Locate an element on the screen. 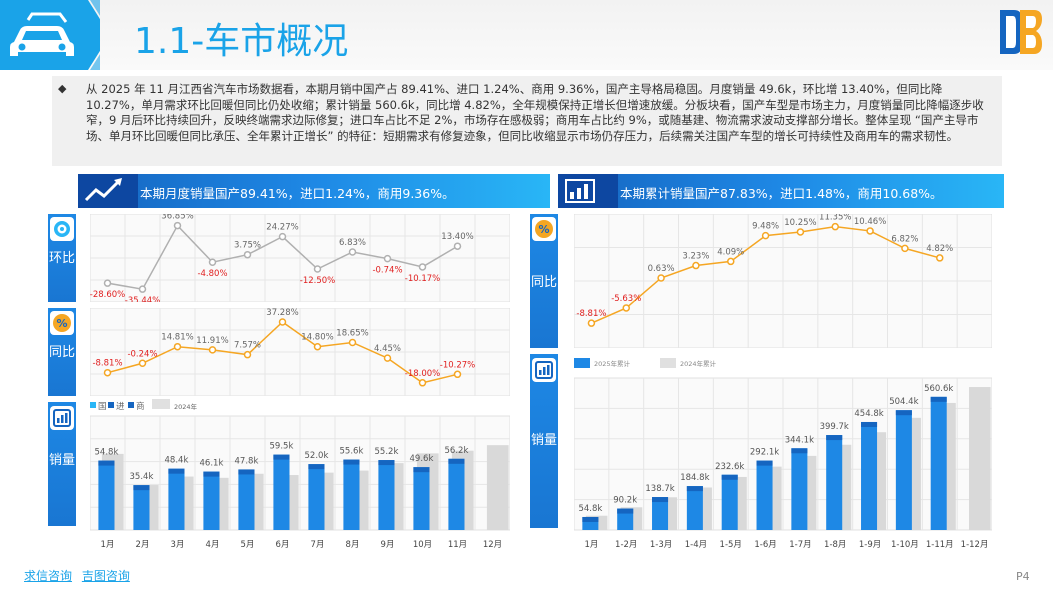 The image size is (1053, 592). db-logo is located at coordinates (1021, 32).